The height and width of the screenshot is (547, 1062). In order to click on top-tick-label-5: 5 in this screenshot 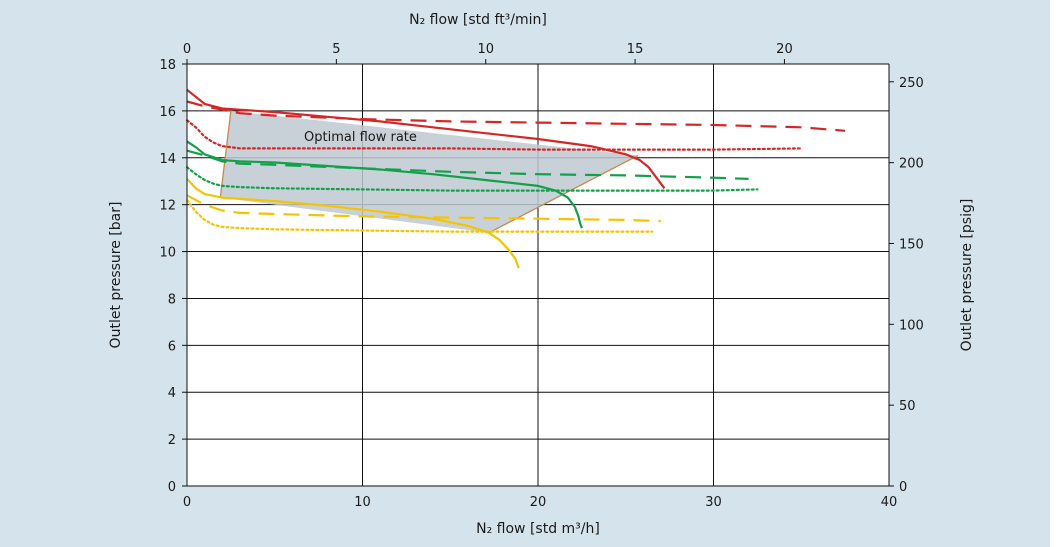, I will do `click(336, 49)`.